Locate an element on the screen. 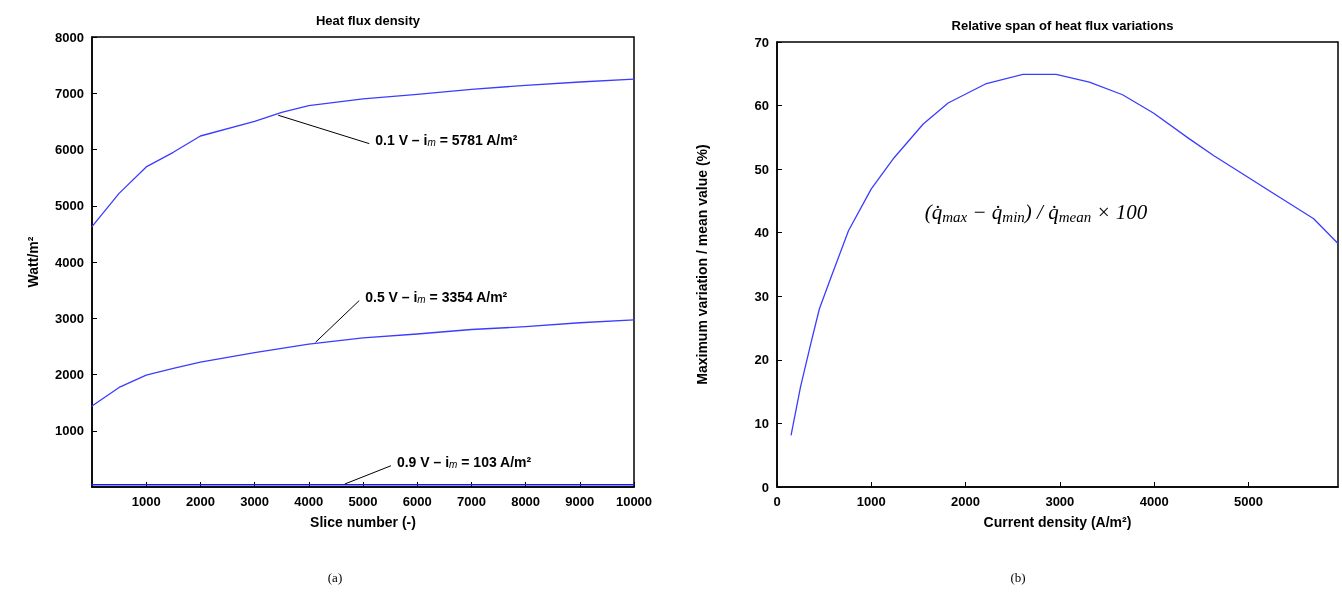 The width and height of the screenshot is (1342, 592). x-tick-label: 6000 is located at coordinates (417, 501).